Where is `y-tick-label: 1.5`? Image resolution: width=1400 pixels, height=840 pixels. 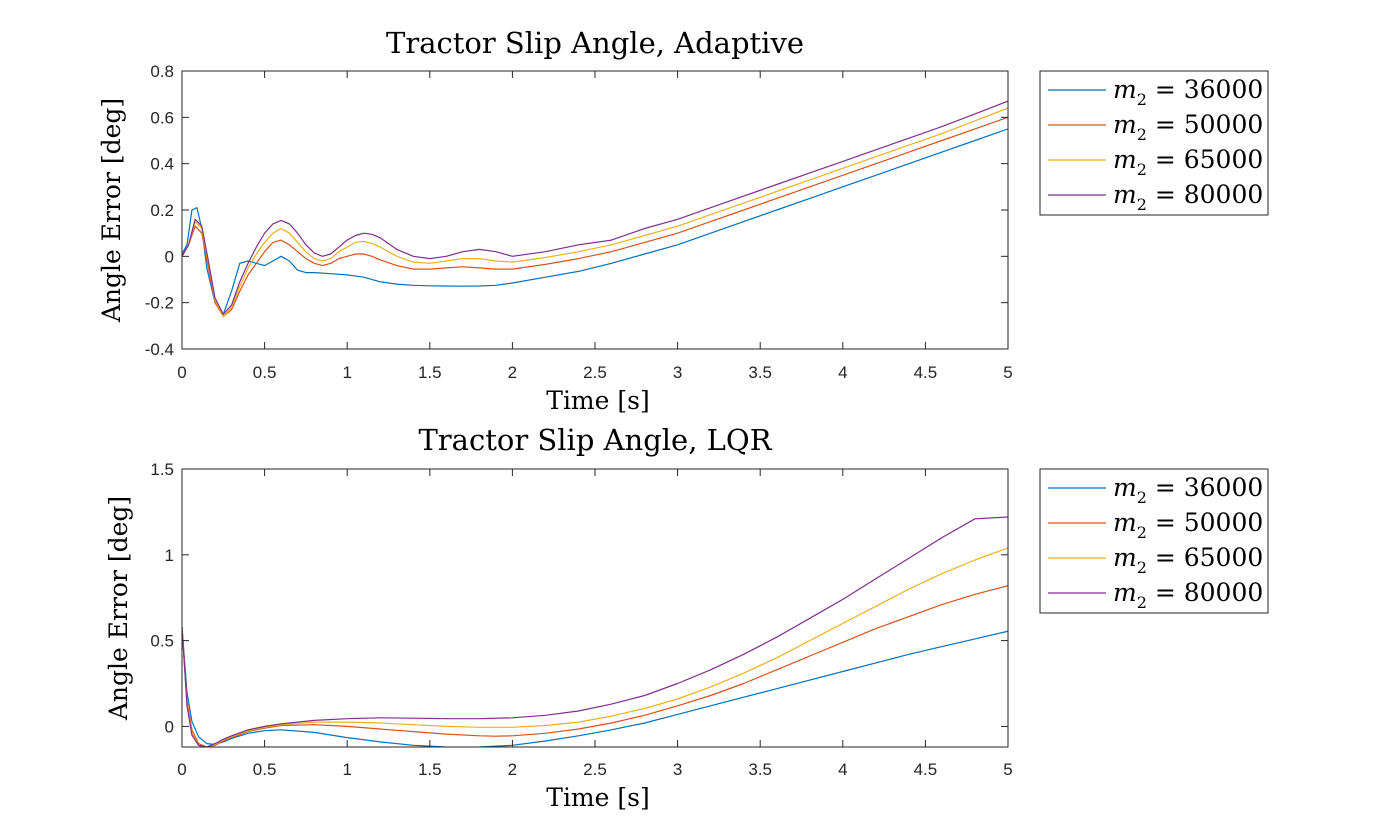
y-tick-label: 1.5 is located at coordinates (162, 469).